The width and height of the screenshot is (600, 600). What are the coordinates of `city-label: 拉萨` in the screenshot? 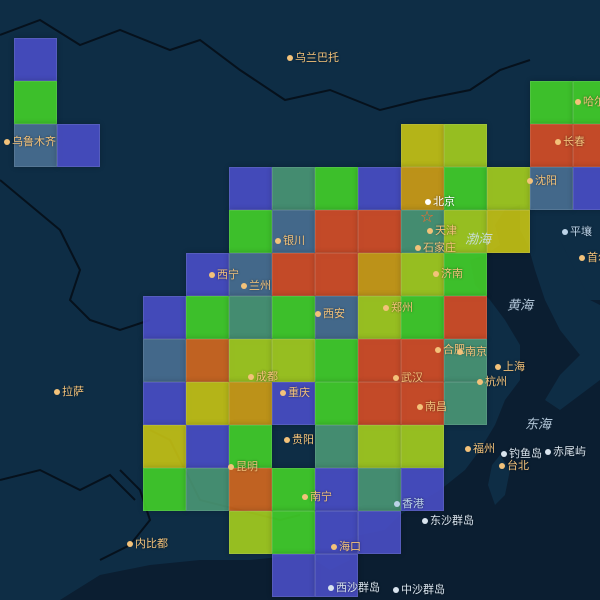 It's located at (73, 391).